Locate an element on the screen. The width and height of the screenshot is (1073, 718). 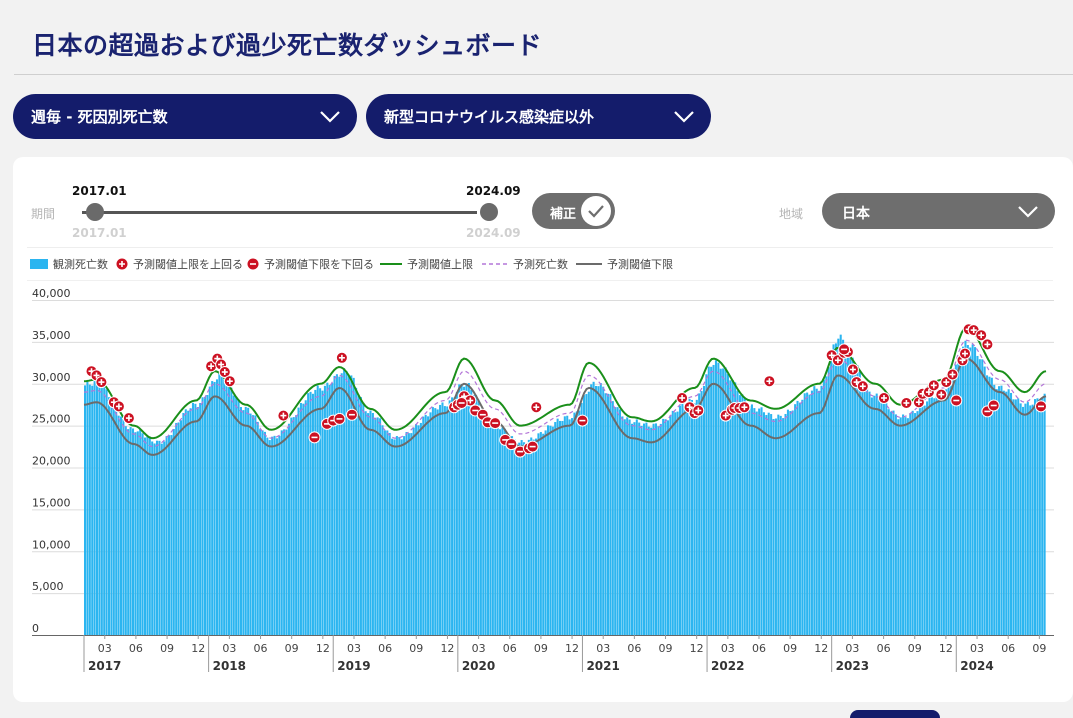
legend-expected: 予測死亡数 is located at coordinates (525, 264).